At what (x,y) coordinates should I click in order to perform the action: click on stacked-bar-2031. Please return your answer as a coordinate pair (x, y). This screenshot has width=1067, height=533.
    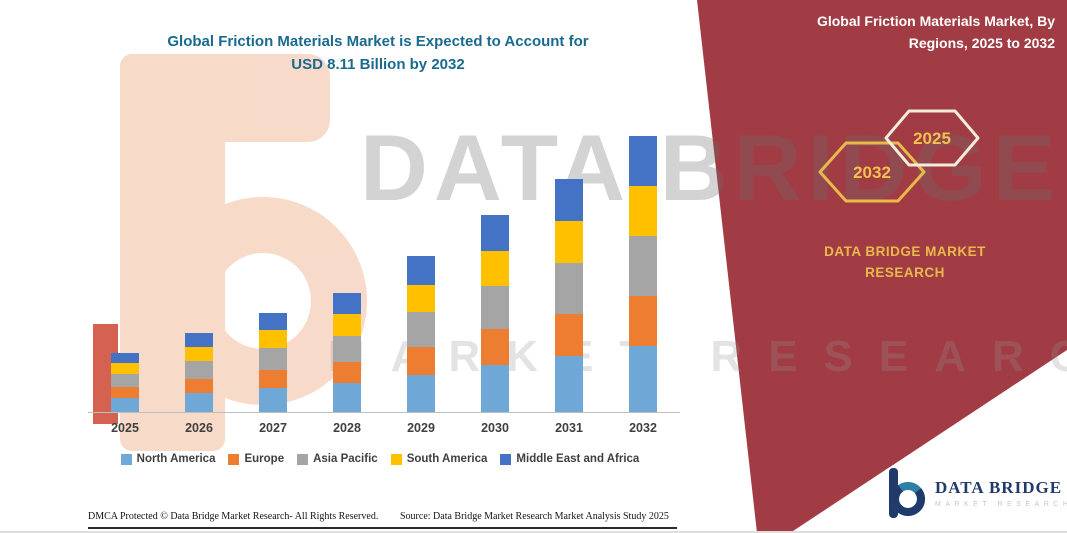
    Looking at the image, I should click on (569, 295).